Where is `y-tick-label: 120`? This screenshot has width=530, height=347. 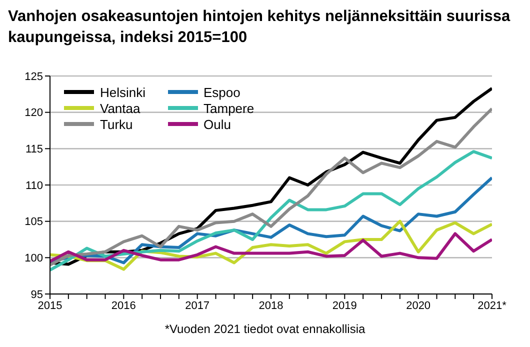 y-tick-label: 120 is located at coordinates (33, 113).